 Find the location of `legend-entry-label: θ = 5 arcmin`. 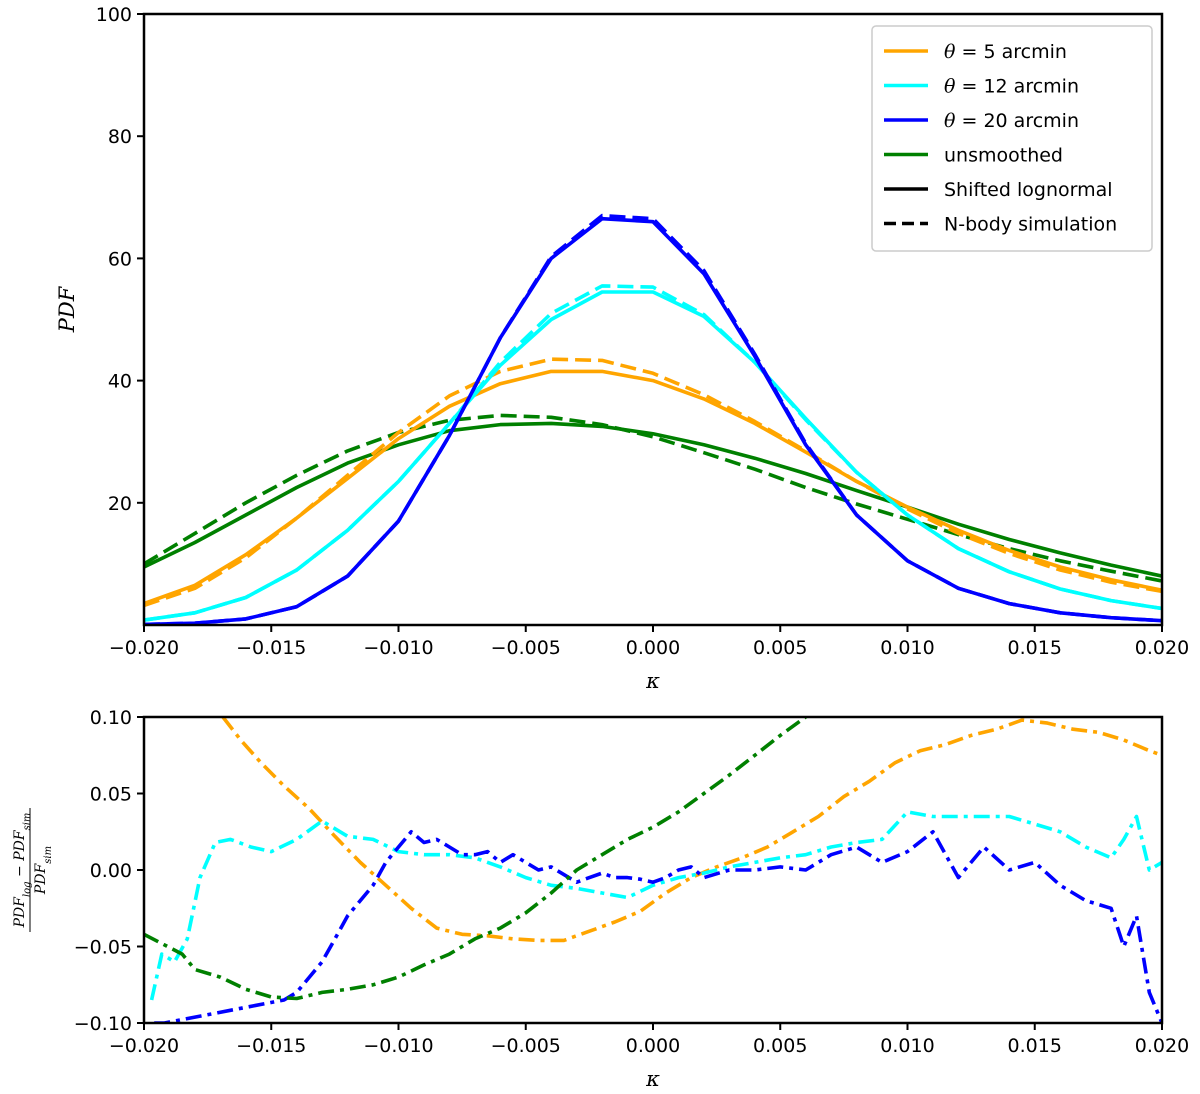

legend-entry-label: θ = 5 arcmin is located at coordinates (1005, 52).